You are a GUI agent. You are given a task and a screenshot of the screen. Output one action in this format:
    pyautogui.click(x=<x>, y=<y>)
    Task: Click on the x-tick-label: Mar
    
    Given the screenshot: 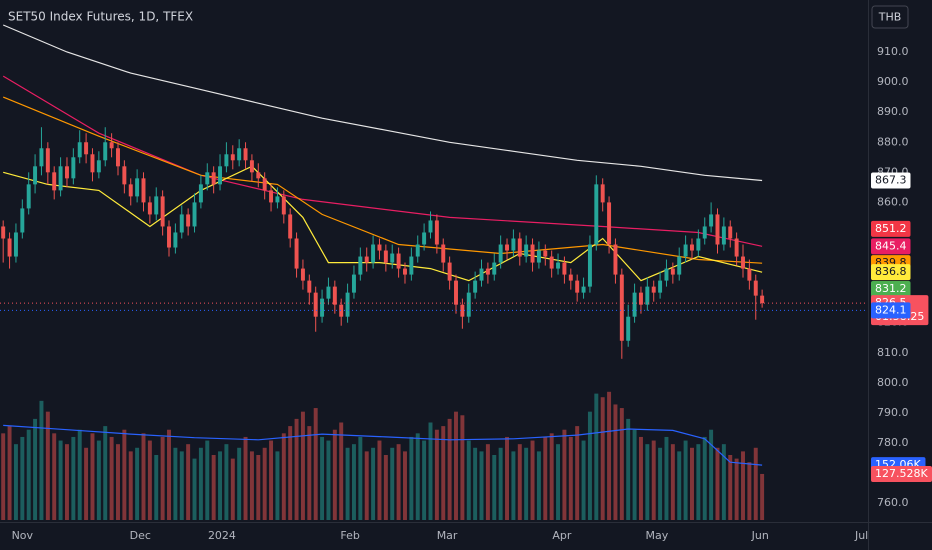 What is the action you would take?
    pyautogui.click(x=447, y=535)
    